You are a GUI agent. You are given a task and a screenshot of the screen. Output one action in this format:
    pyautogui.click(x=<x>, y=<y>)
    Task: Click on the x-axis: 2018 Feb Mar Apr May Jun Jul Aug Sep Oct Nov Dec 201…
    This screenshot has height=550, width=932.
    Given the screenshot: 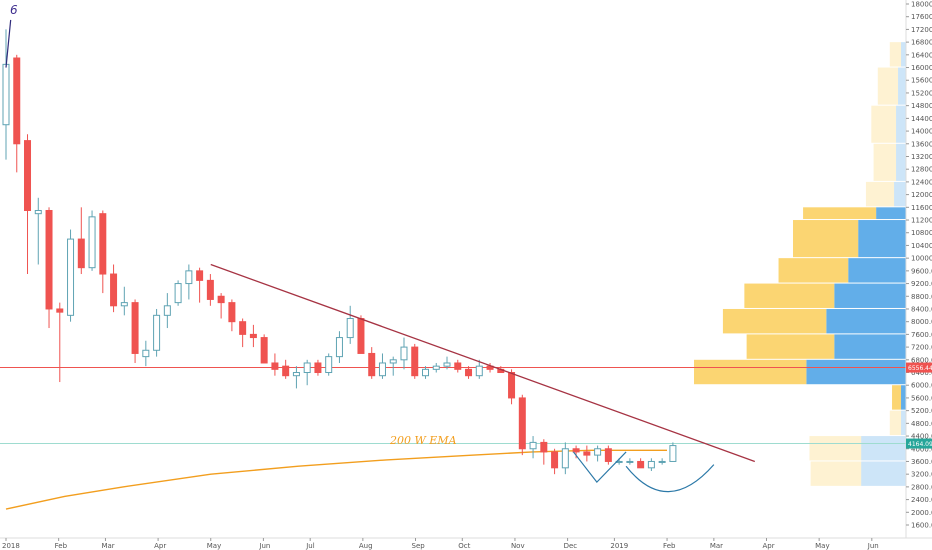 What is the action you would take?
    pyautogui.click(x=440, y=544)
    